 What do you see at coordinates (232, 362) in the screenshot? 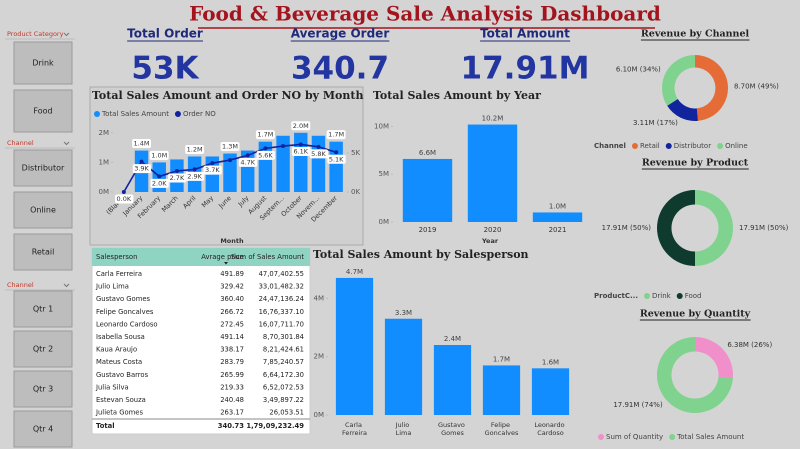
I see `table-cell: 283.79` at bounding box center [232, 362].